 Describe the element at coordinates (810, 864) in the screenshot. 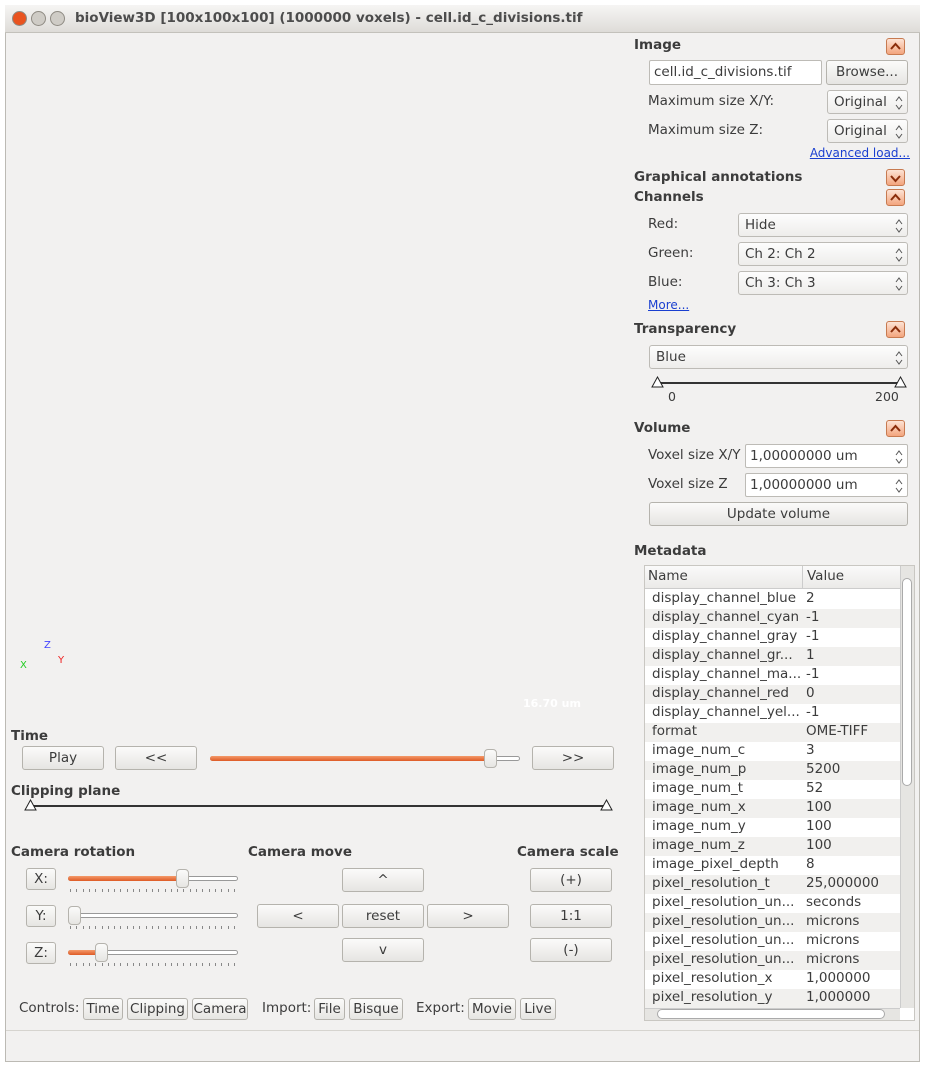

I see `metadata-value: 8` at that location.